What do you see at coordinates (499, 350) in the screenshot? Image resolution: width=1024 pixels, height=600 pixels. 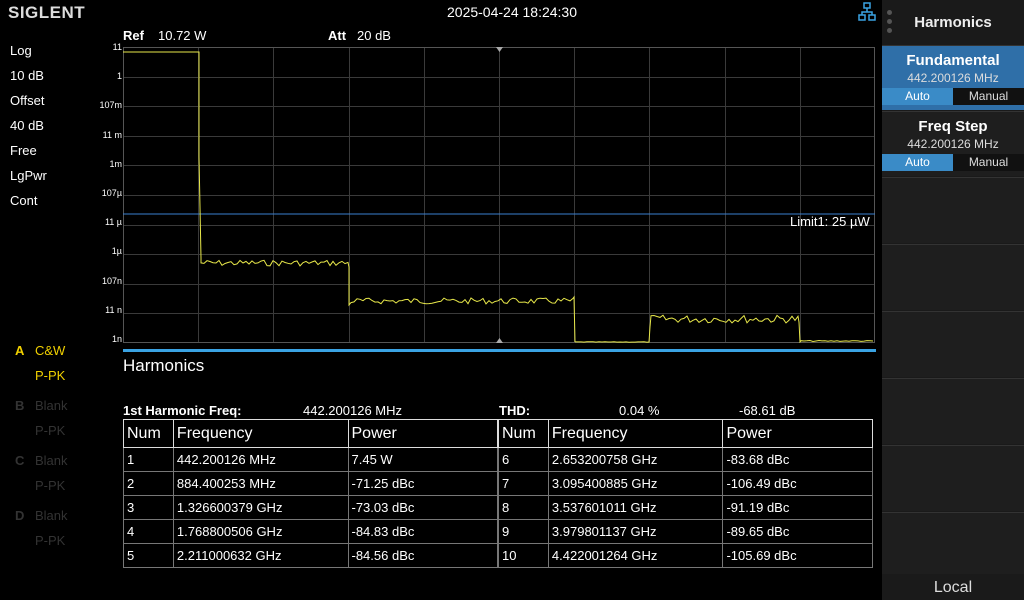 I see `harmonics-divider` at bounding box center [499, 350].